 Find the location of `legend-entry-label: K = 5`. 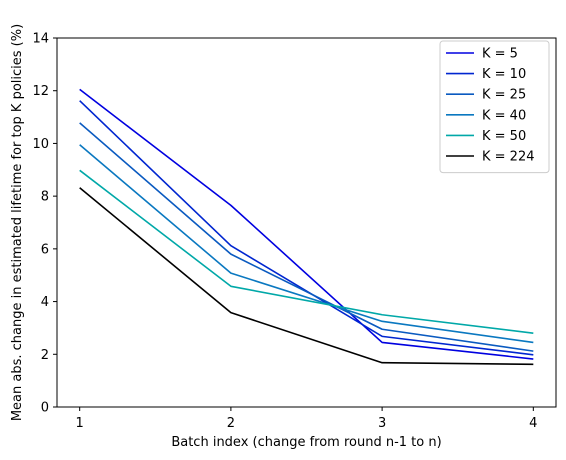

legend-entry-label: K = 5 is located at coordinates (500, 54).